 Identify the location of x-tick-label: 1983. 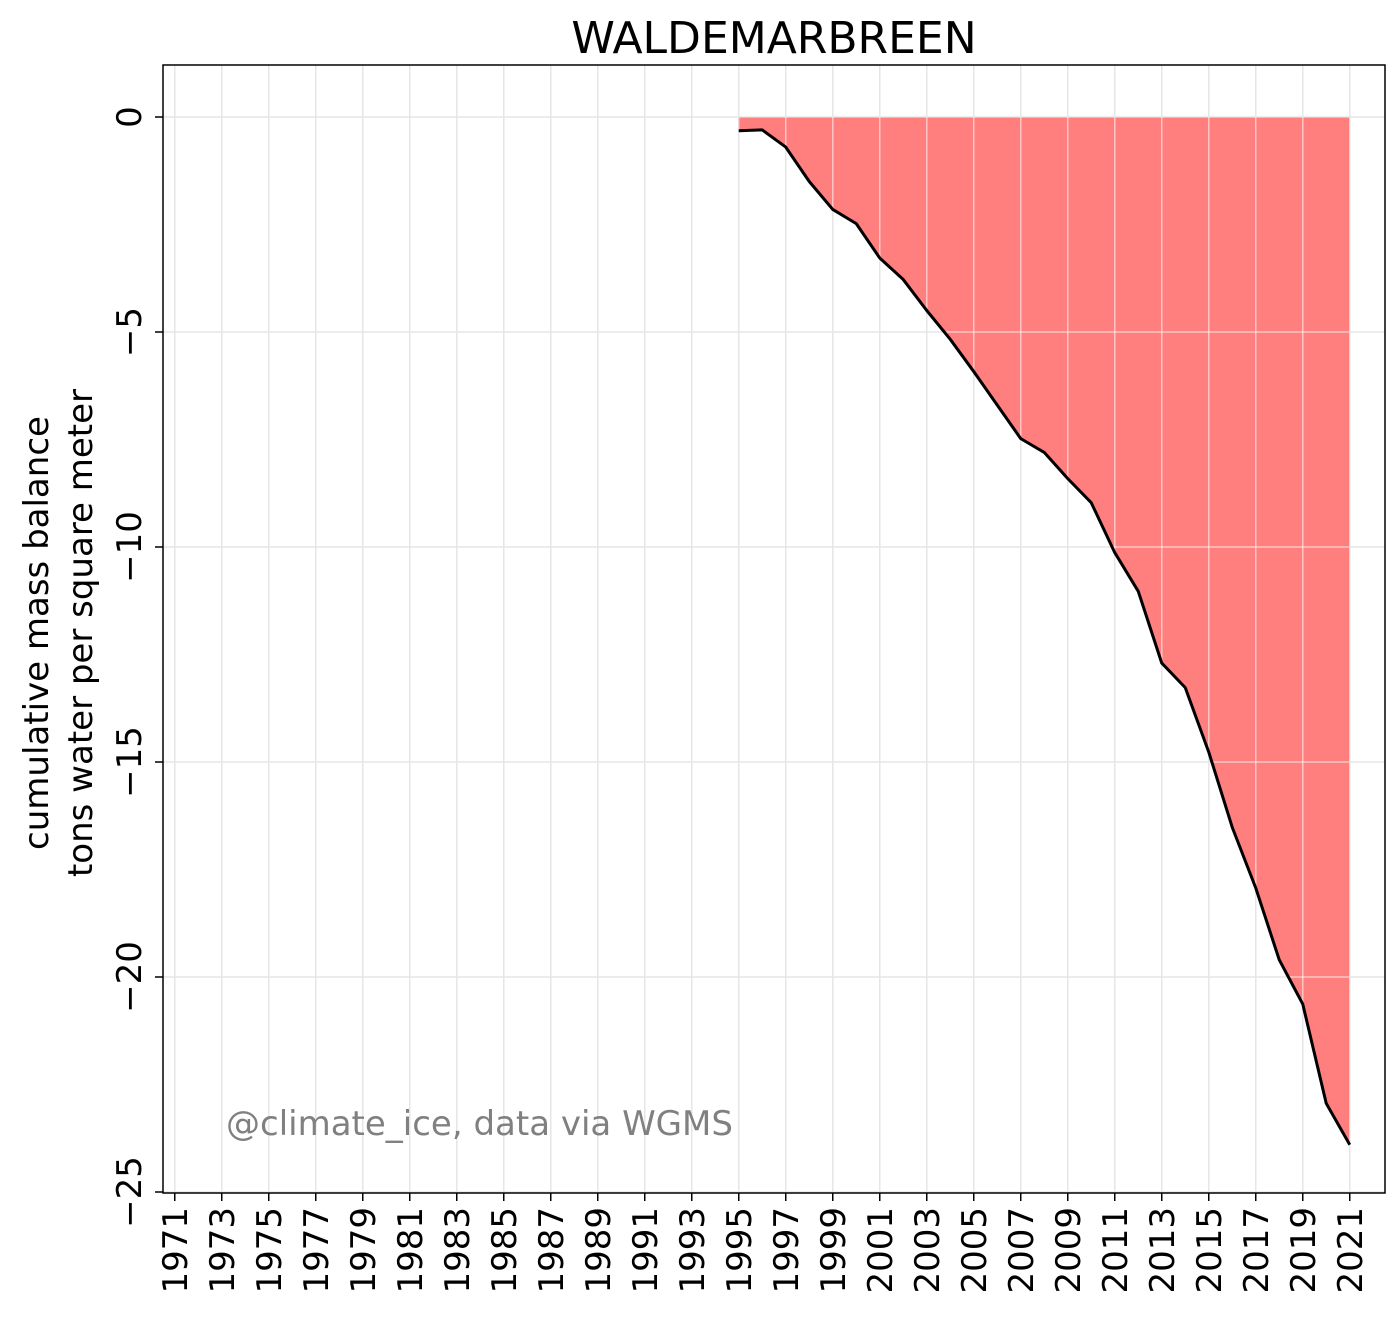
(458, 1250).